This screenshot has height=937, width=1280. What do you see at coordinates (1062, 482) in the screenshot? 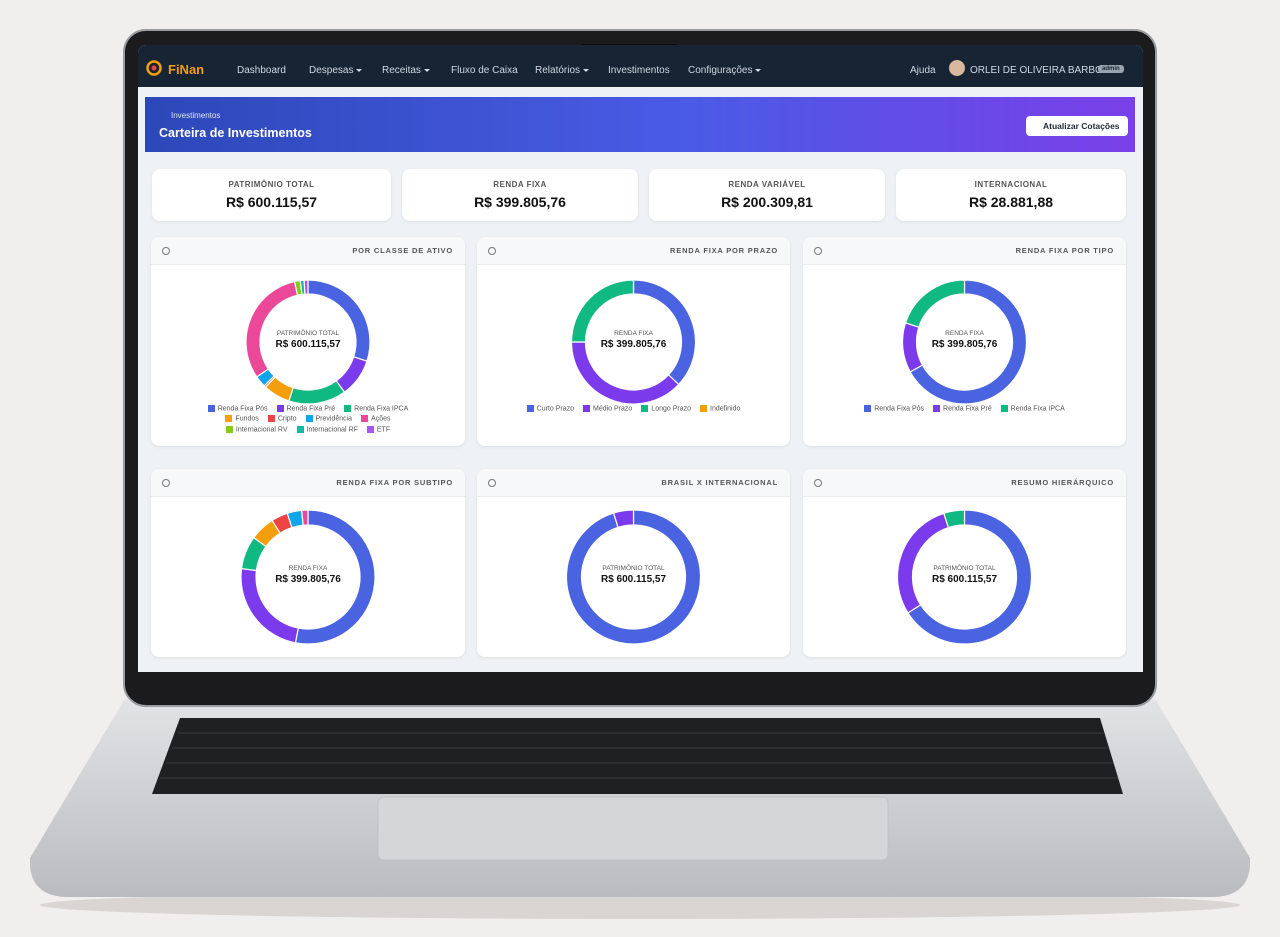
I see `panel-title: RESUMO HIERÁRQUICO` at bounding box center [1062, 482].